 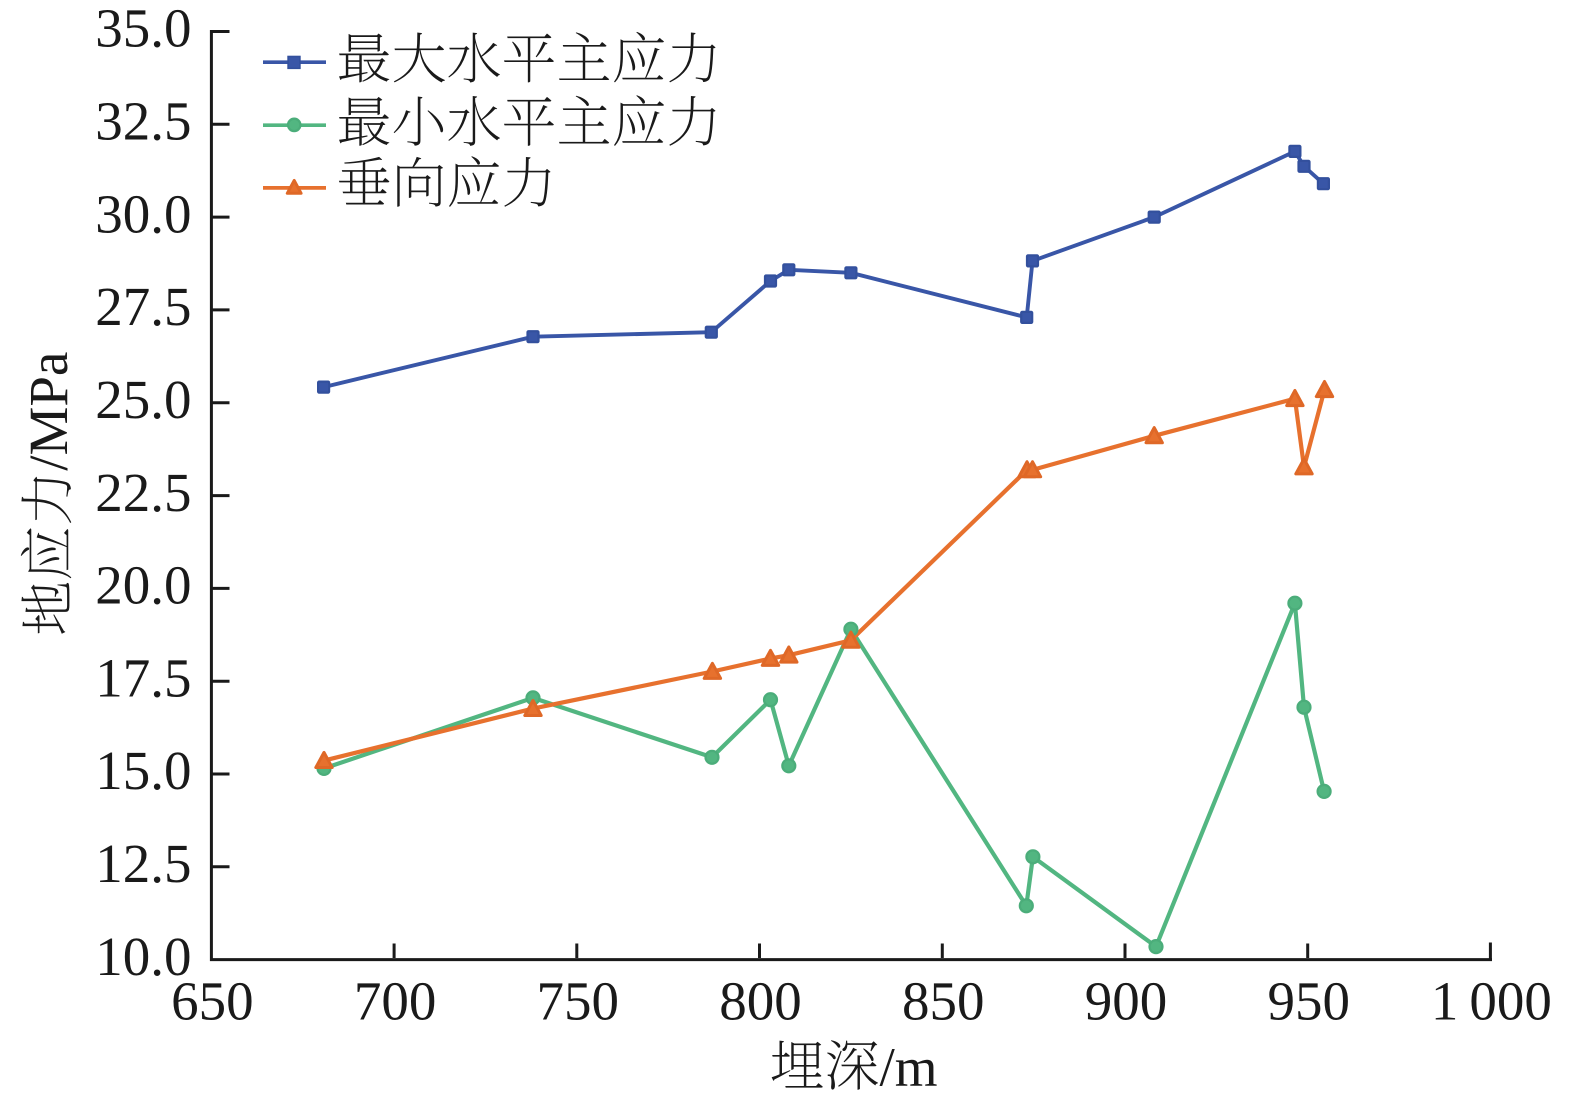 What do you see at coordinates (909, 1067) in the screenshot?
I see `svg-text: /m` at bounding box center [909, 1067].